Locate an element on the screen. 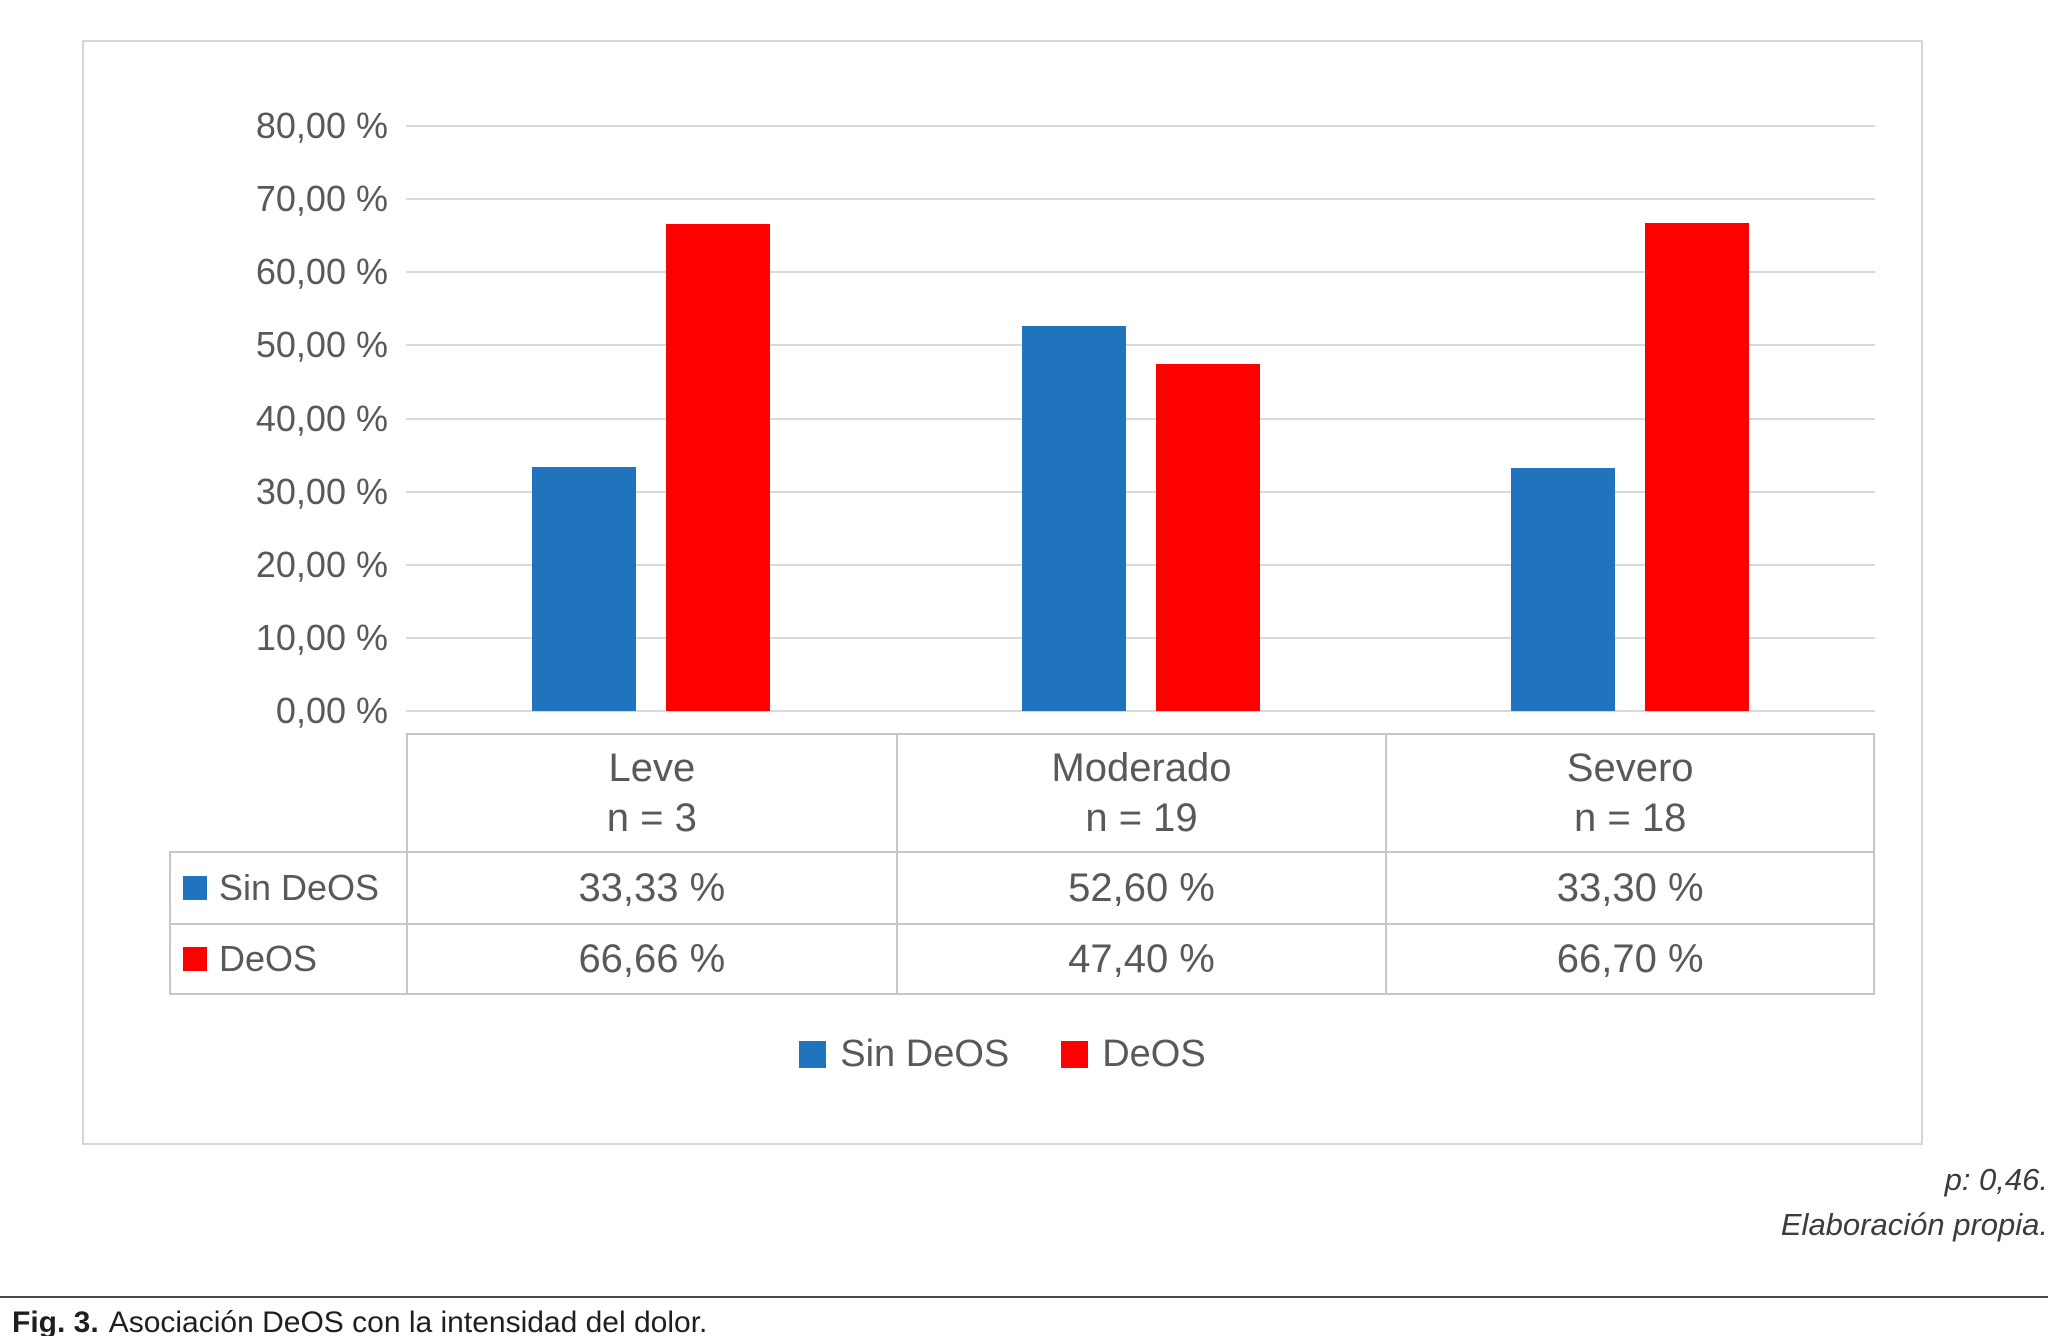 The height and width of the screenshot is (1336, 2068). value-cell: 66,70 % is located at coordinates (1630, 959).